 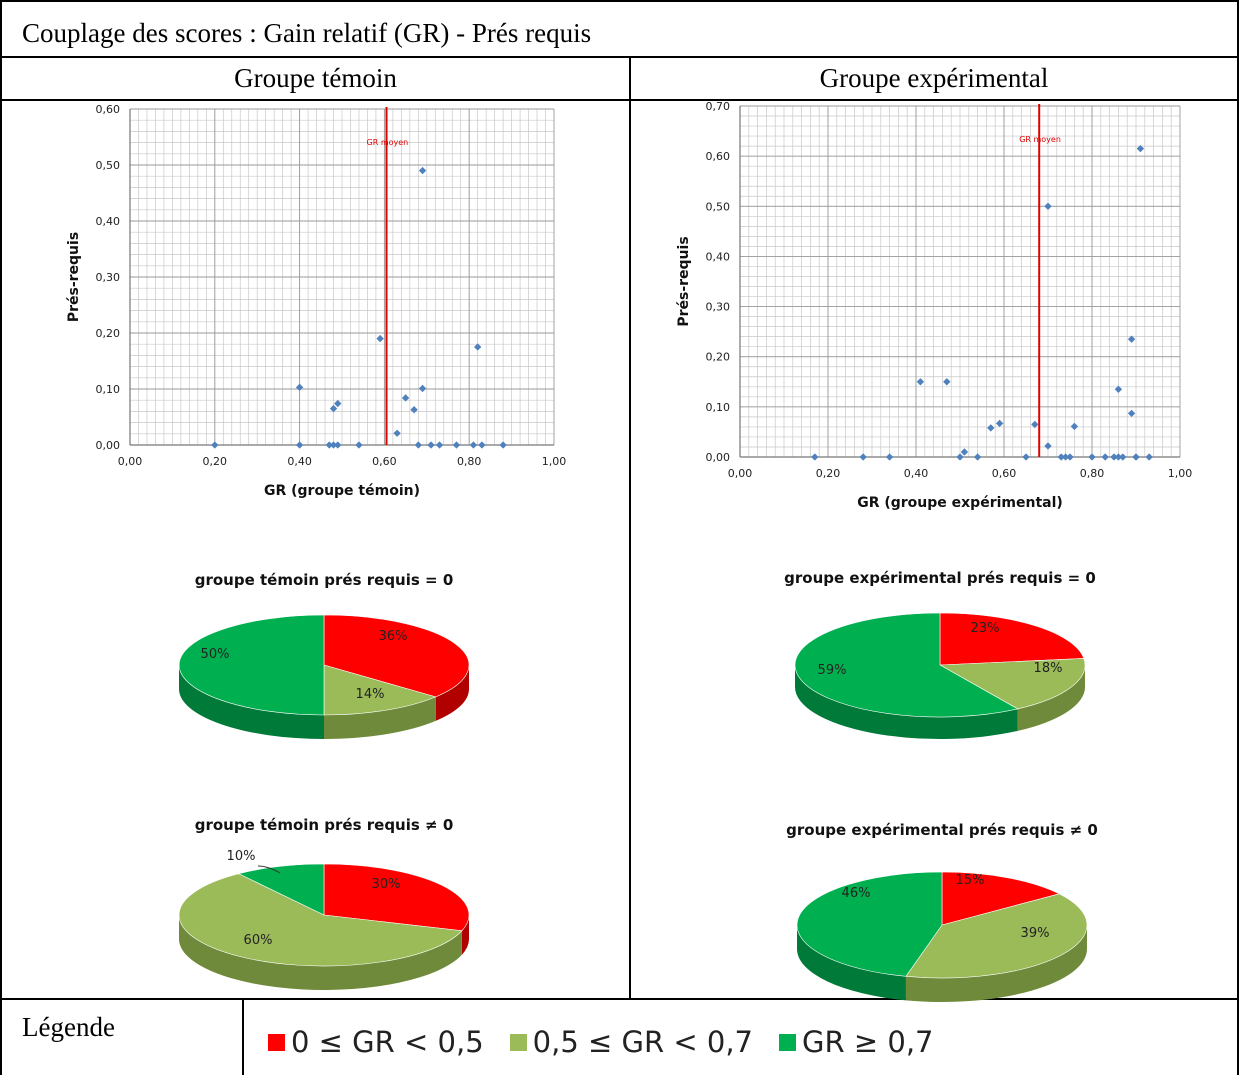 What do you see at coordinates (1, 537) in the screenshot?
I see `border-left` at bounding box center [1, 537].